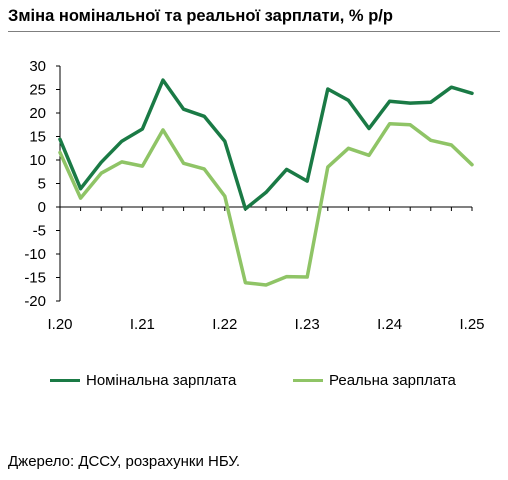 The width and height of the screenshot is (508, 480). What do you see at coordinates (254, 382) in the screenshot?
I see `legend: Номінальна зарплата Реальна зарплата` at bounding box center [254, 382].